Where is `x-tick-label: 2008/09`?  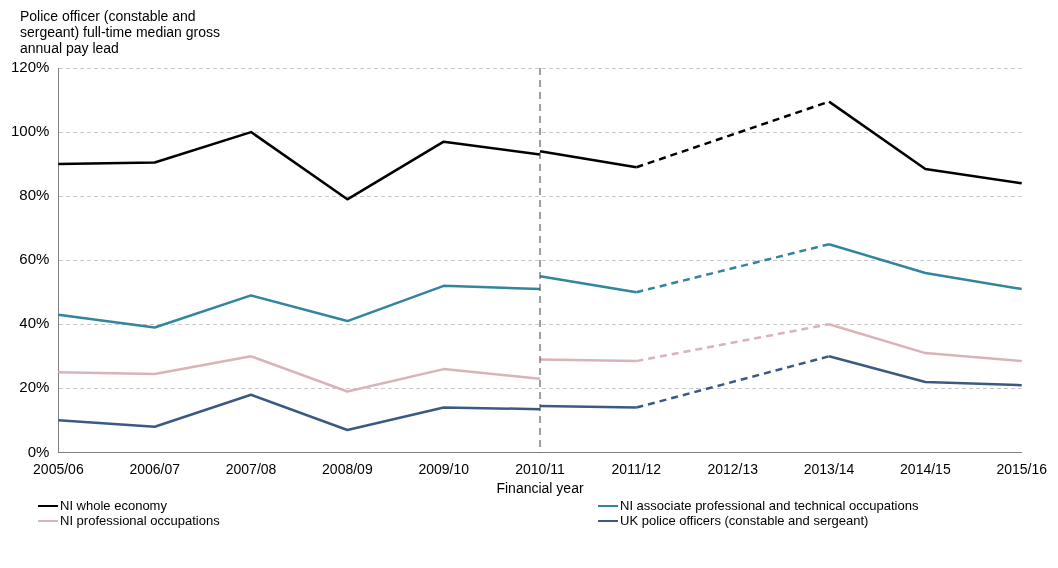
x-tick-label: 2008/09 is located at coordinates (347, 468).